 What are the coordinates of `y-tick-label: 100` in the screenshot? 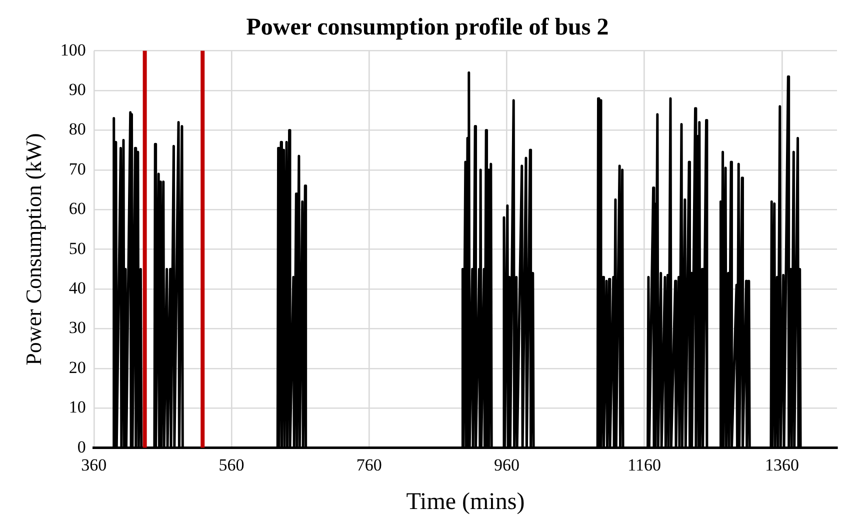 It's located at (73, 50).